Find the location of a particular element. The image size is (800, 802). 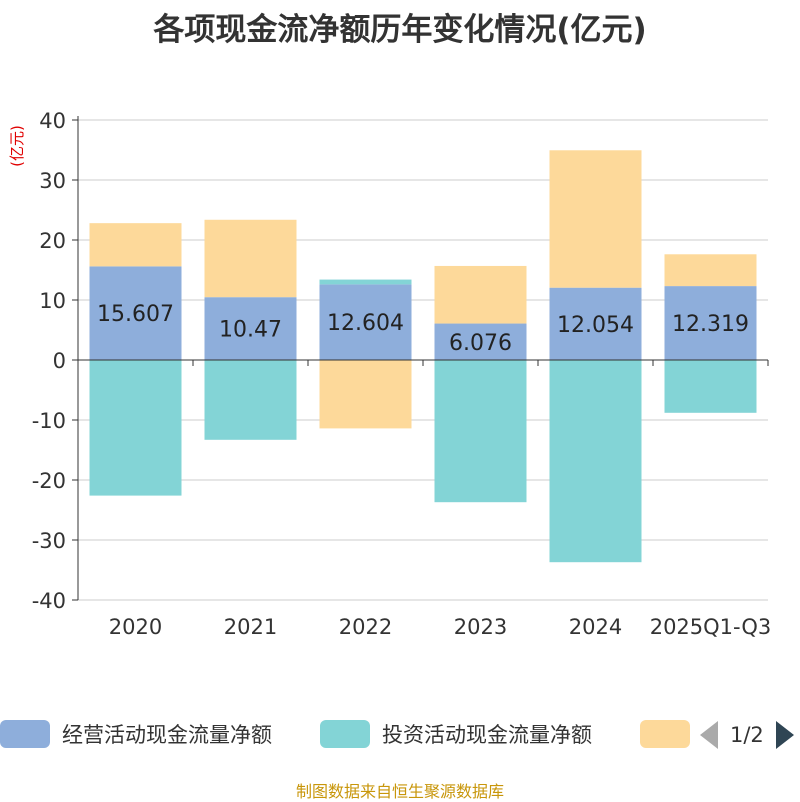

data-label-operating: 12.604 is located at coordinates (365, 323).